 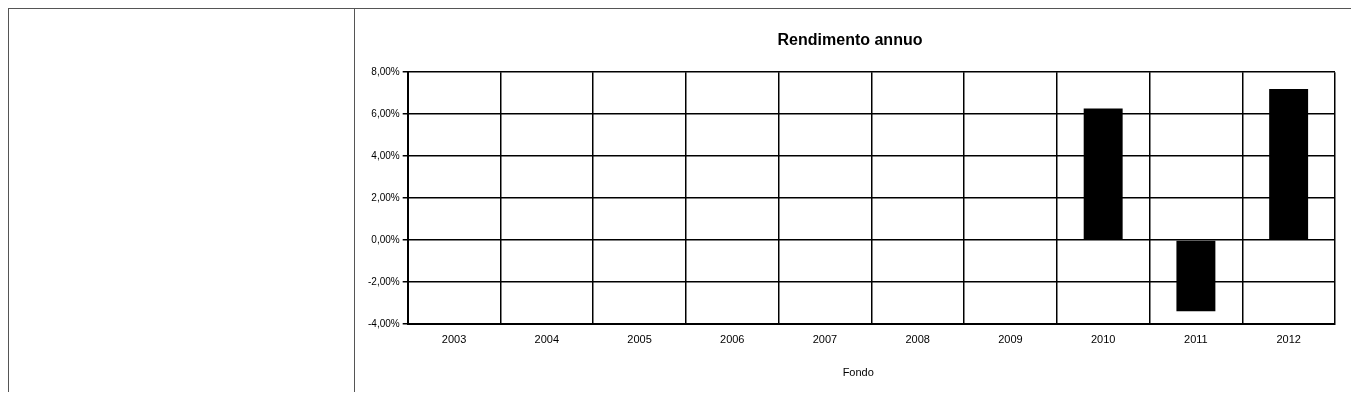 What do you see at coordinates (385, 113) in the screenshot?
I see `y-tick-label: 6,00%` at bounding box center [385, 113].